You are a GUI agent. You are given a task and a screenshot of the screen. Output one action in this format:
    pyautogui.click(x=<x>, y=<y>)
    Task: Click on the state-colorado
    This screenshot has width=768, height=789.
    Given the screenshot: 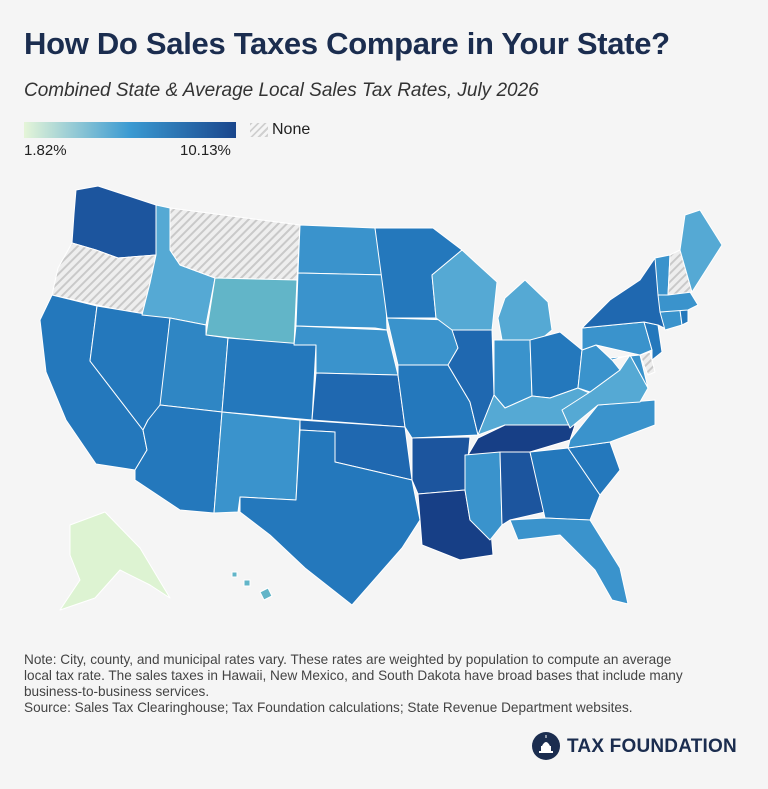 What is the action you would take?
    pyautogui.click(x=269, y=379)
    